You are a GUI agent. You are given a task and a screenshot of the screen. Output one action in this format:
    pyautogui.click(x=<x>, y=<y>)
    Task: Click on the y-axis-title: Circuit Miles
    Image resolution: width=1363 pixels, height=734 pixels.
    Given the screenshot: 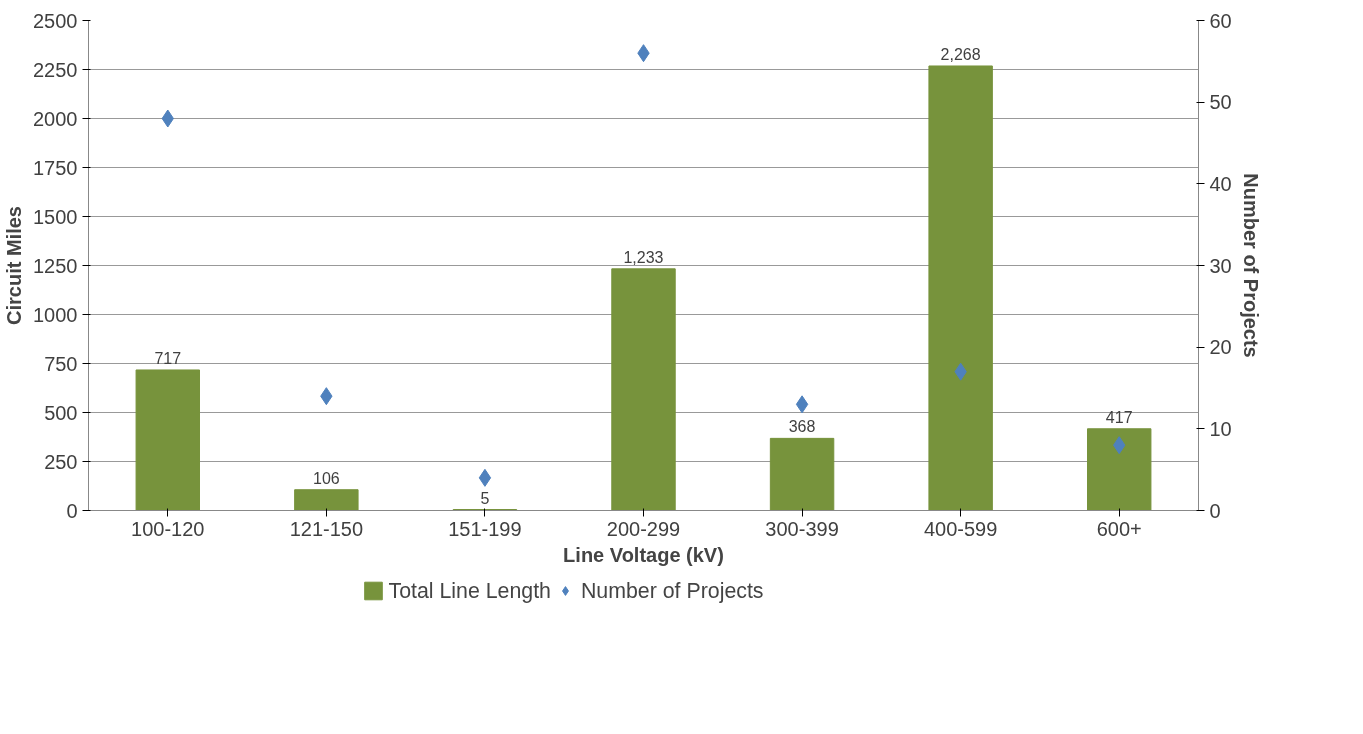 What is the action you would take?
    pyautogui.click(x=14, y=265)
    